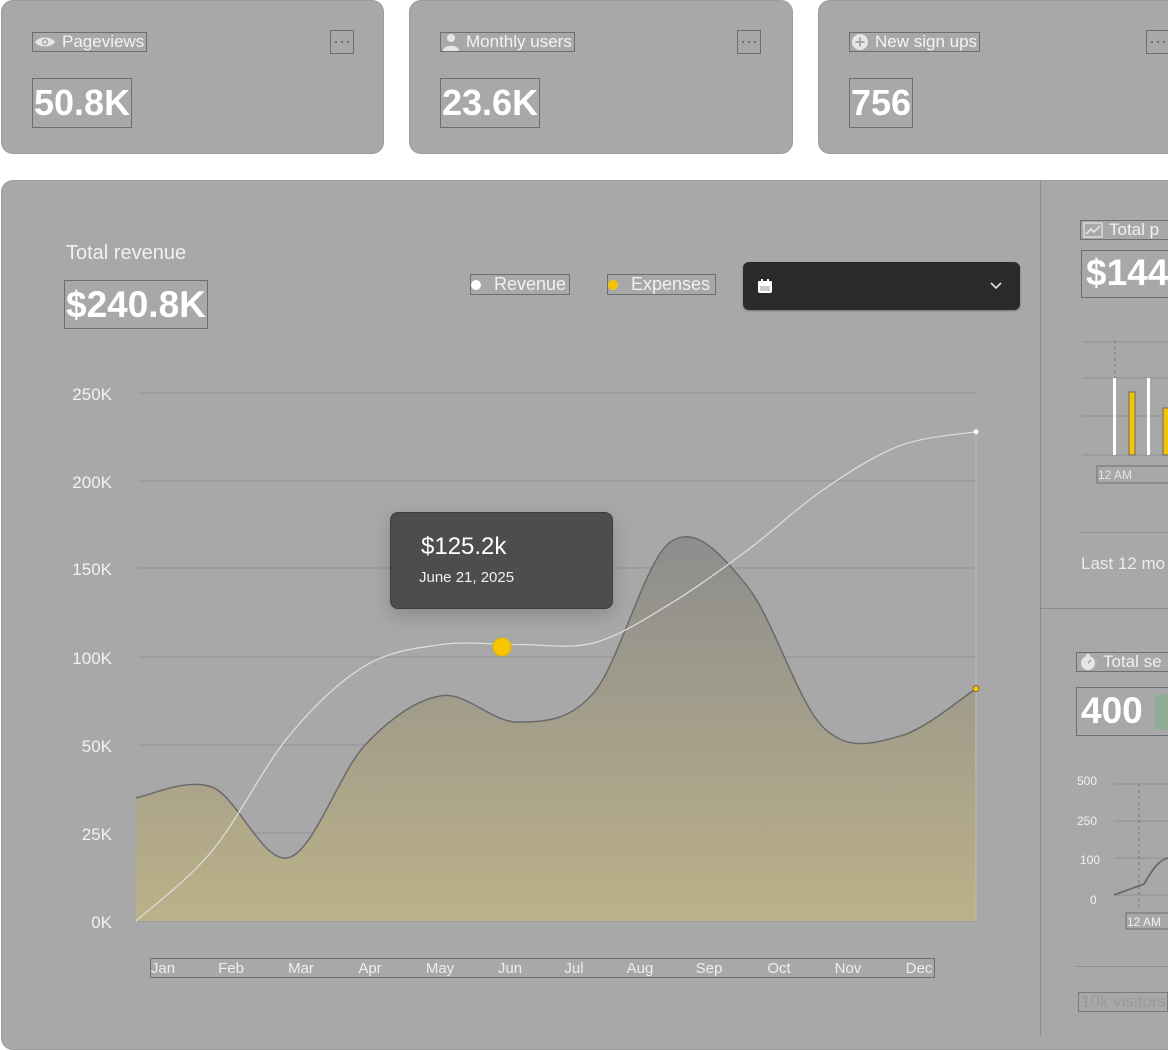  Describe the element at coordinates (1125, 412) in the screenshot. I see `profit-bar-chart: 12 AM` at that location.